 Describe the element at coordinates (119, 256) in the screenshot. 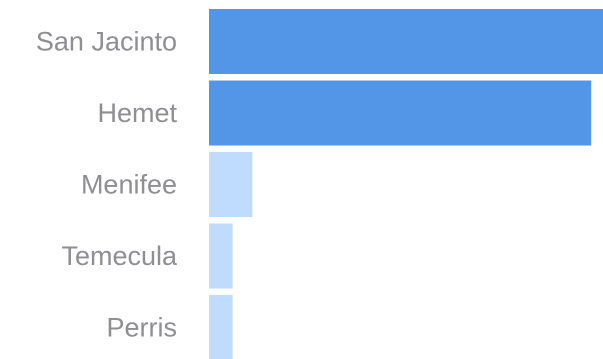

I see `category-label-temecula: Temecula` at that location.